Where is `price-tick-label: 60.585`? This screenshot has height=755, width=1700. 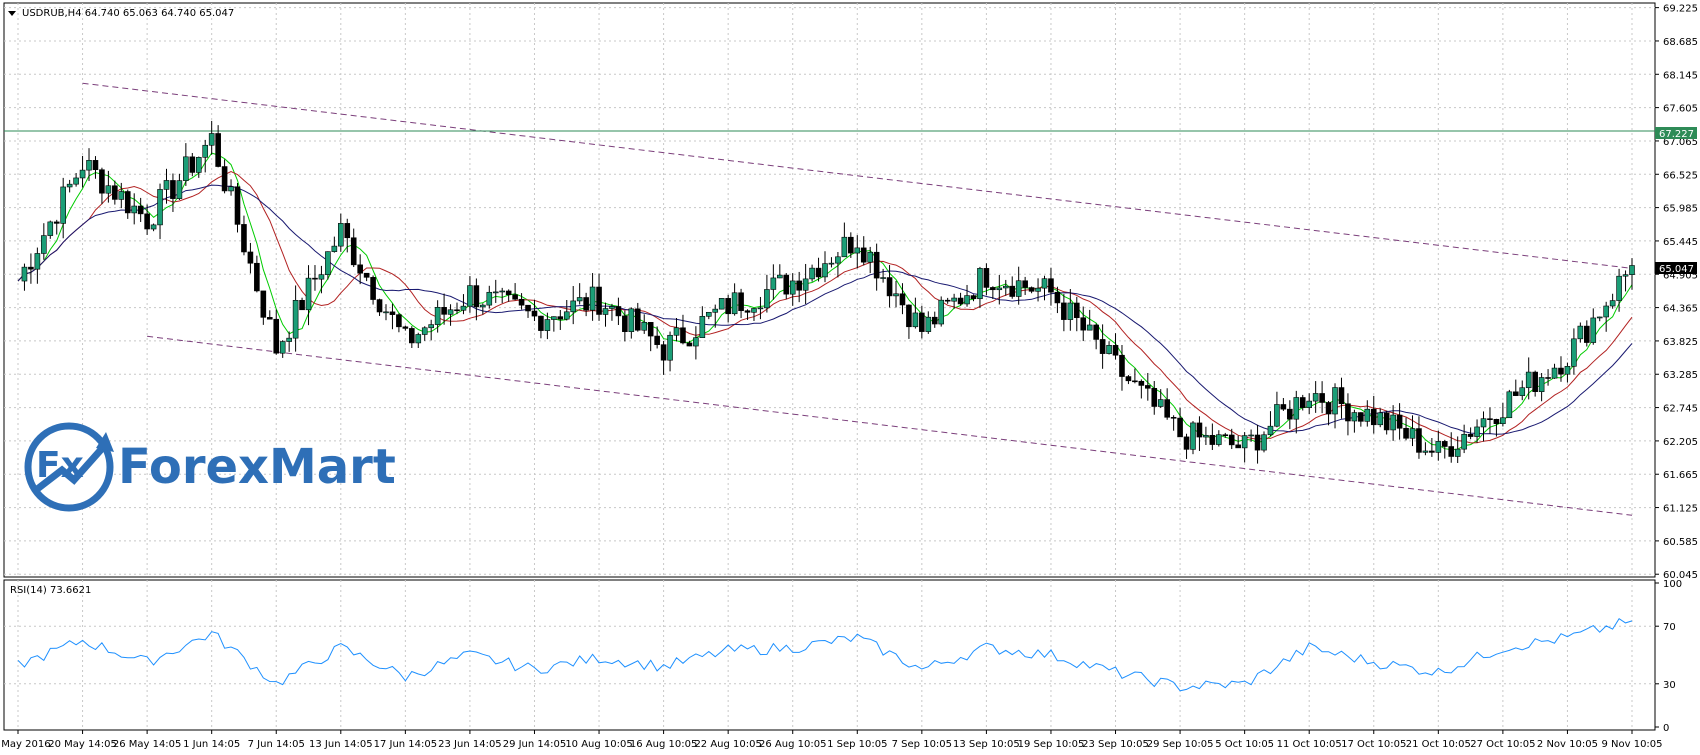 price-tick-label: 60.585 is located at coordinates (1680, 542).